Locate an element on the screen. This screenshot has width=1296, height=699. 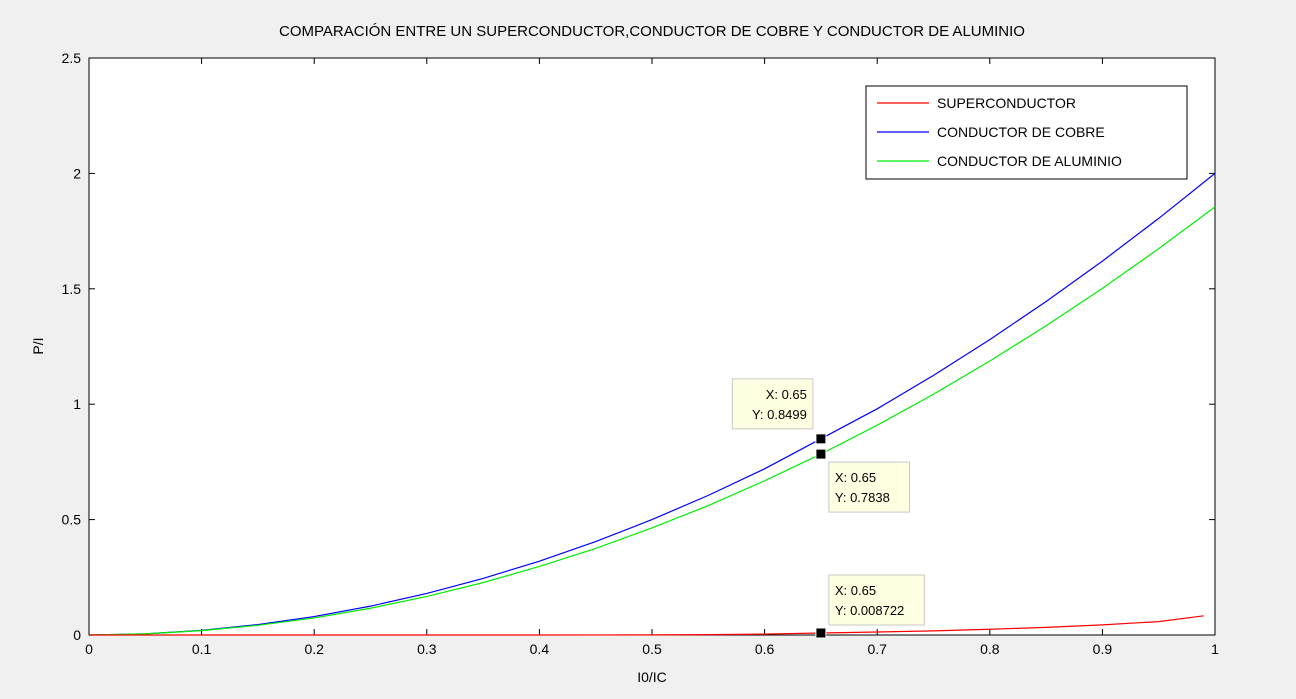
x-tick-label: 0.2 is located at coordinates (314, 649).